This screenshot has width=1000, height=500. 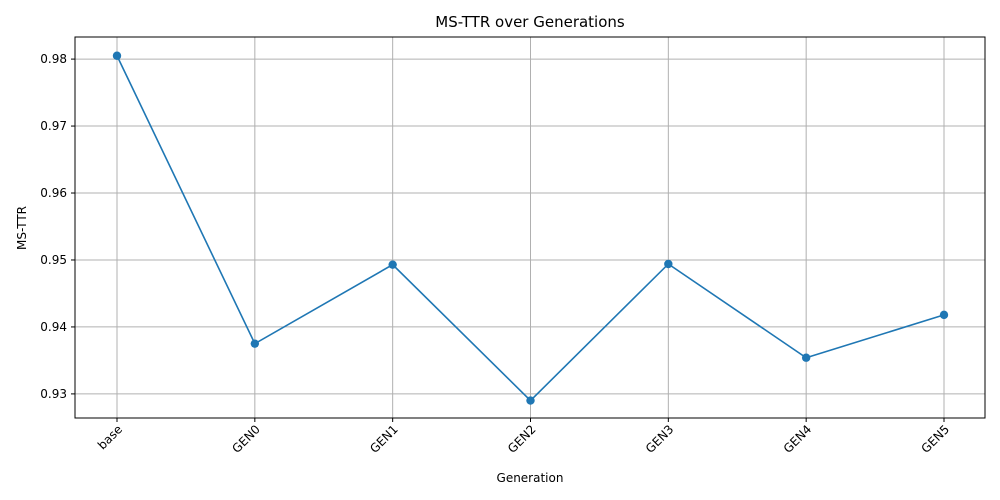 What do you see at coordinates (53, 193) in the screenshot?
I see `y-tick-label: 0.96` at bounding box center [53, 193].